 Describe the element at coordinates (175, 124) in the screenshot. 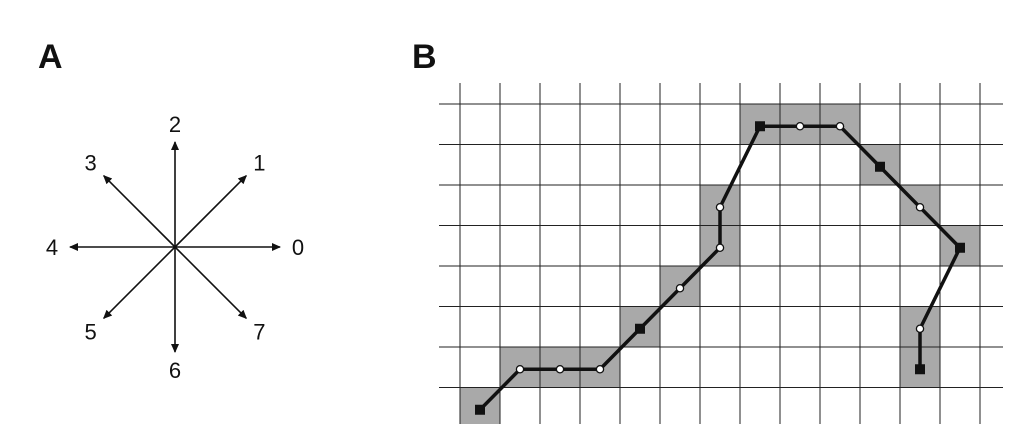

I see `direction-label-2: 2` at that location.